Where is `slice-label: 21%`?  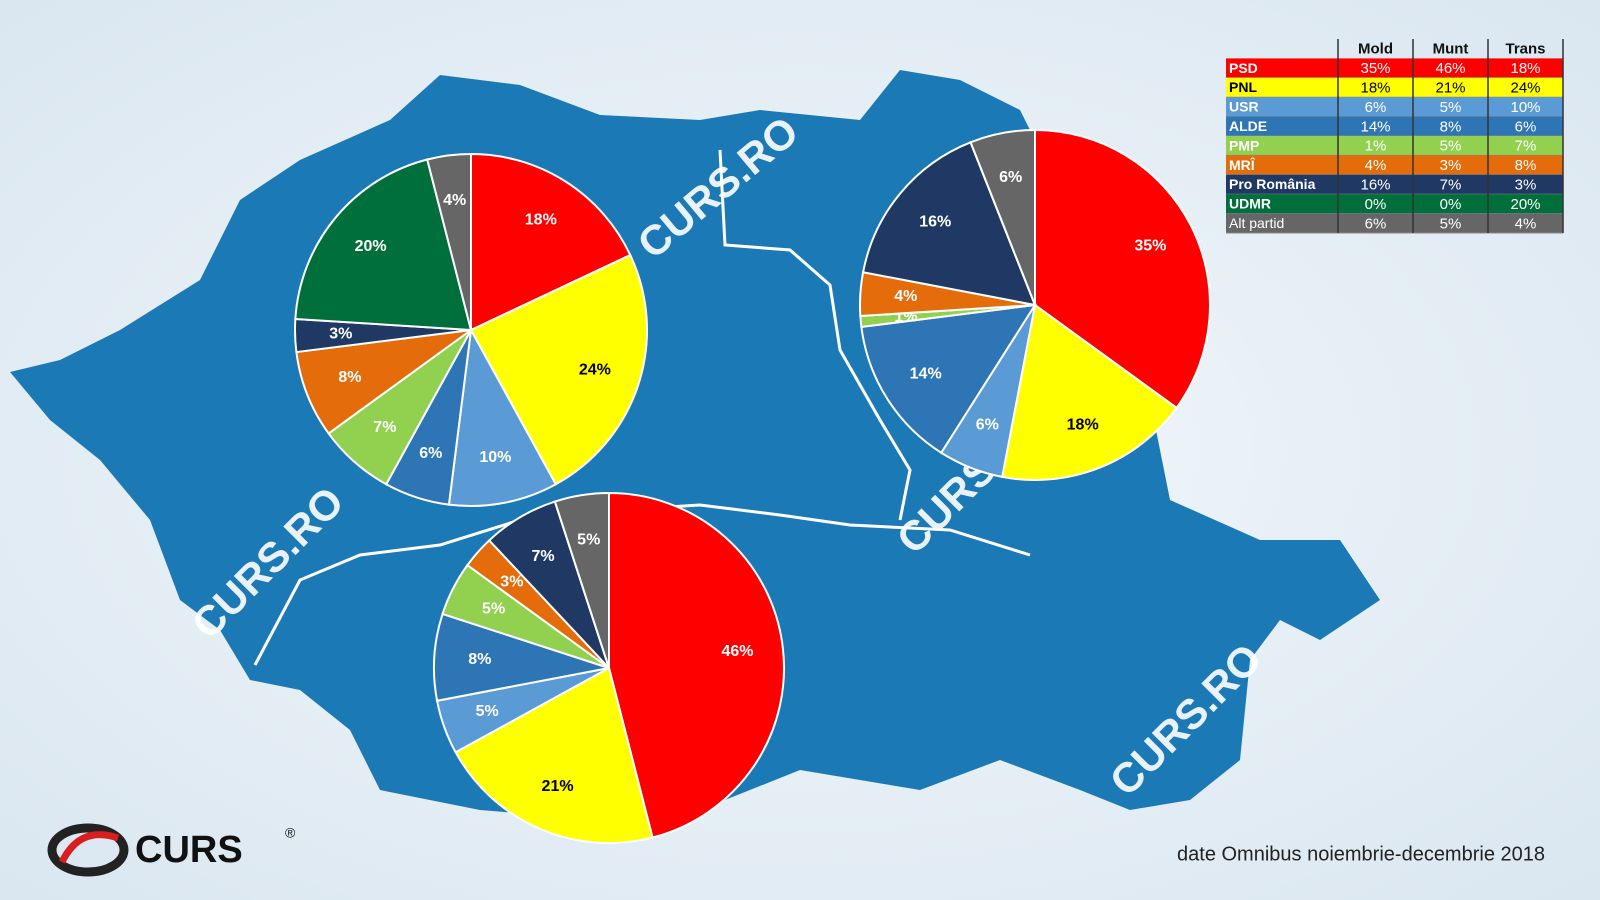 slice-label: 21% is located at coordinates (558, 786).